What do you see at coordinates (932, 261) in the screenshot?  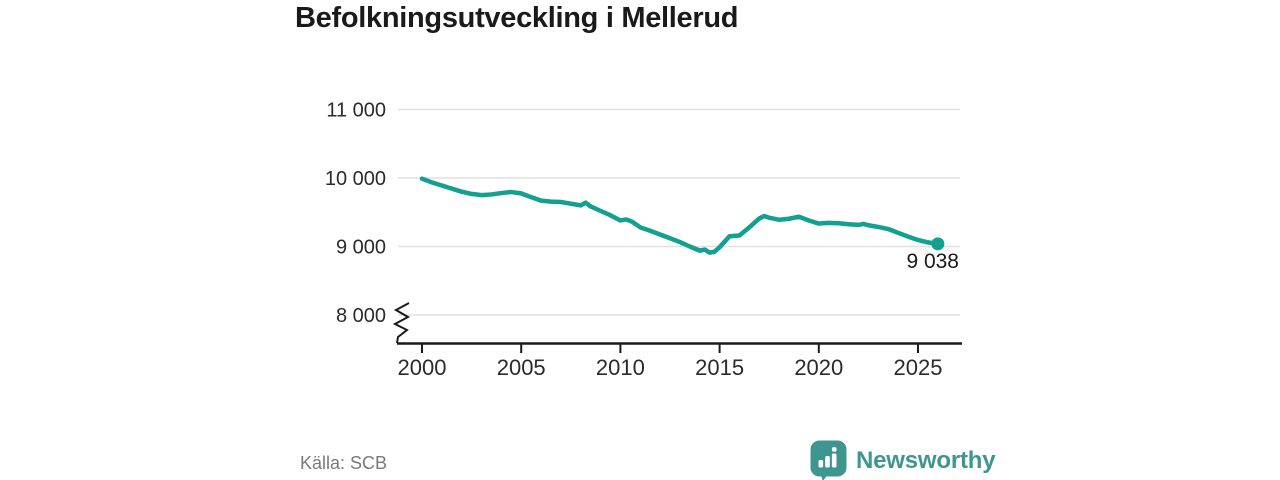 I see `last-value-label: 9 038` at bounding box center [932, 261].